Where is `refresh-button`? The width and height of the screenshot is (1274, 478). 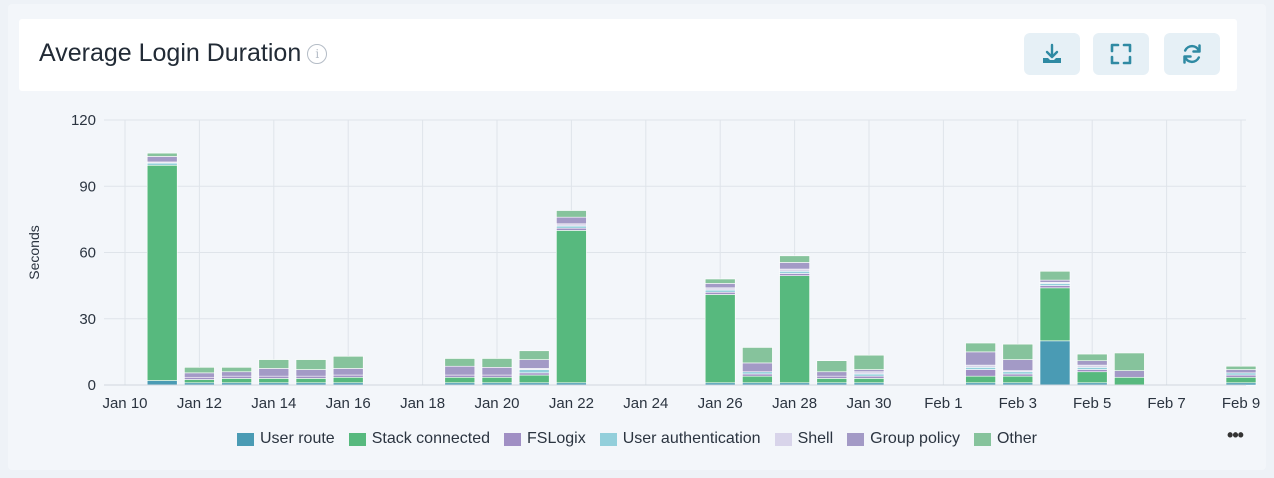
refresh-button is located at coordinates (1192, 54).